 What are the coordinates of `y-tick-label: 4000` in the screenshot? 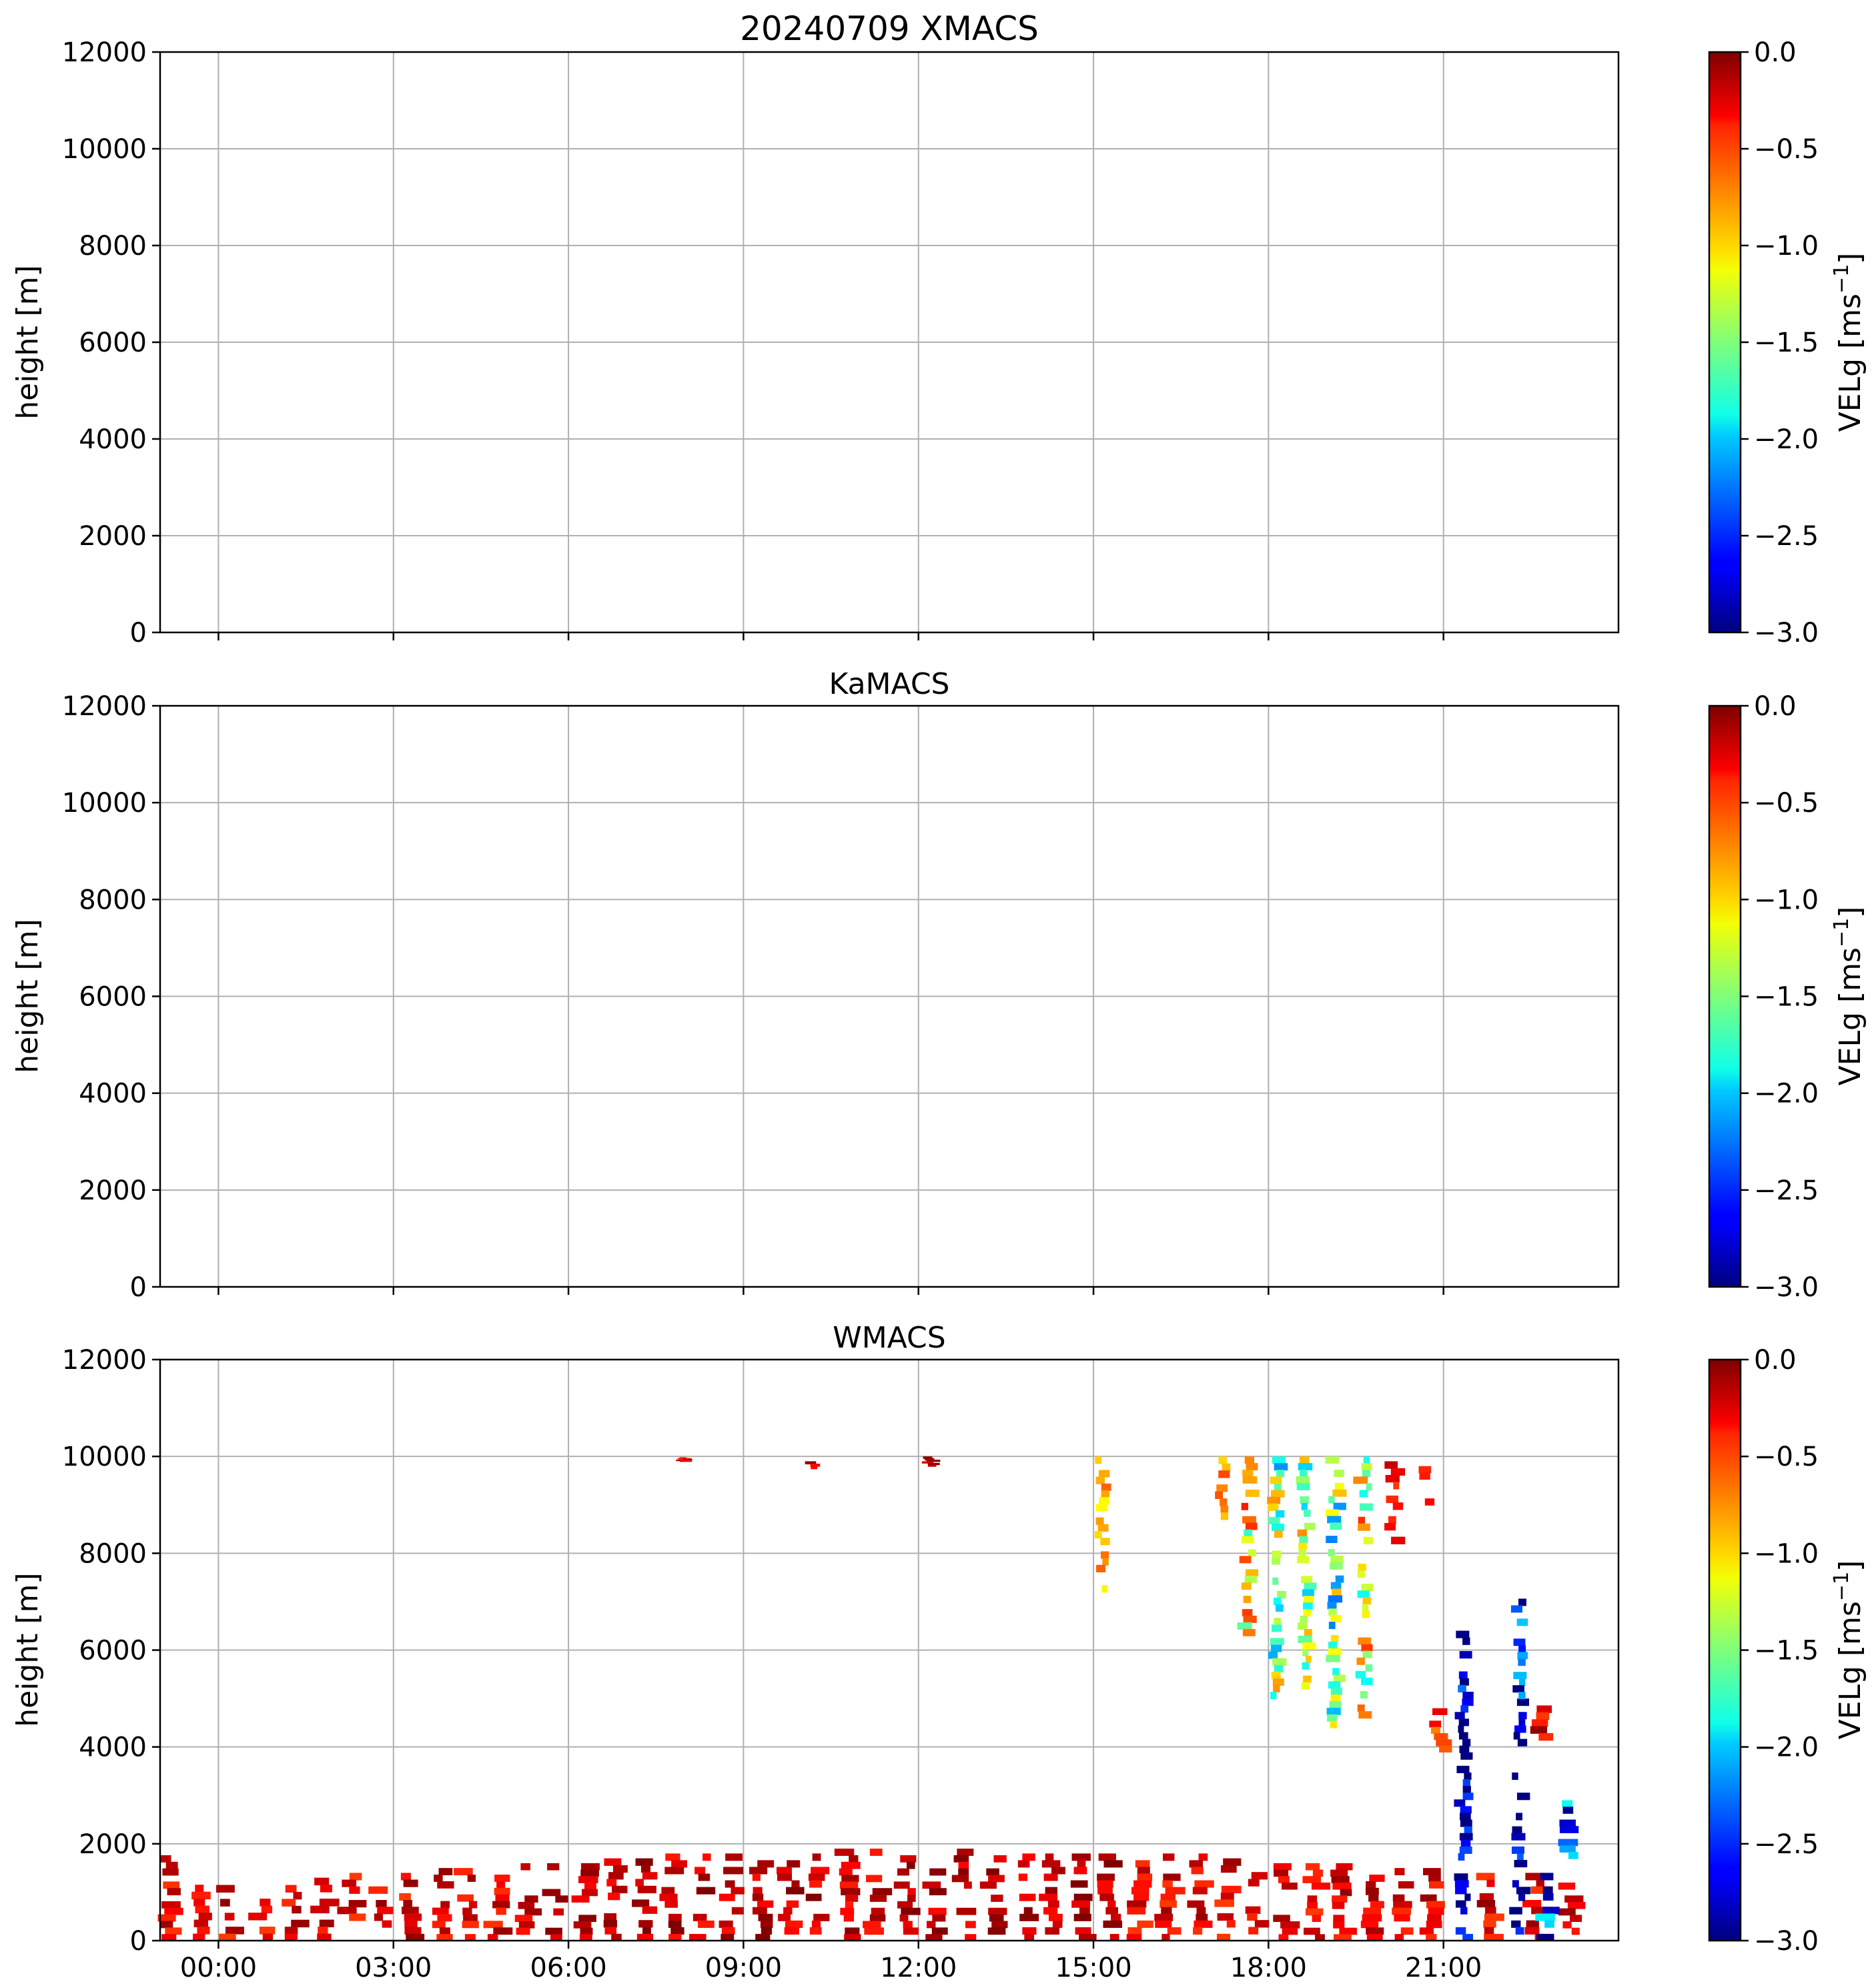 It's located at (113, 1094).